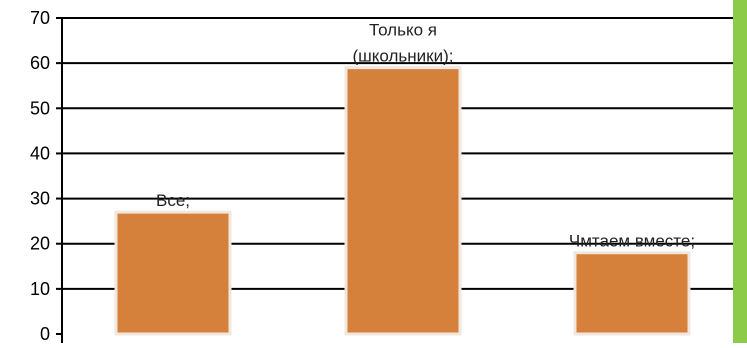  I want to click on bar-data-label: Все;, so click(173, 200).